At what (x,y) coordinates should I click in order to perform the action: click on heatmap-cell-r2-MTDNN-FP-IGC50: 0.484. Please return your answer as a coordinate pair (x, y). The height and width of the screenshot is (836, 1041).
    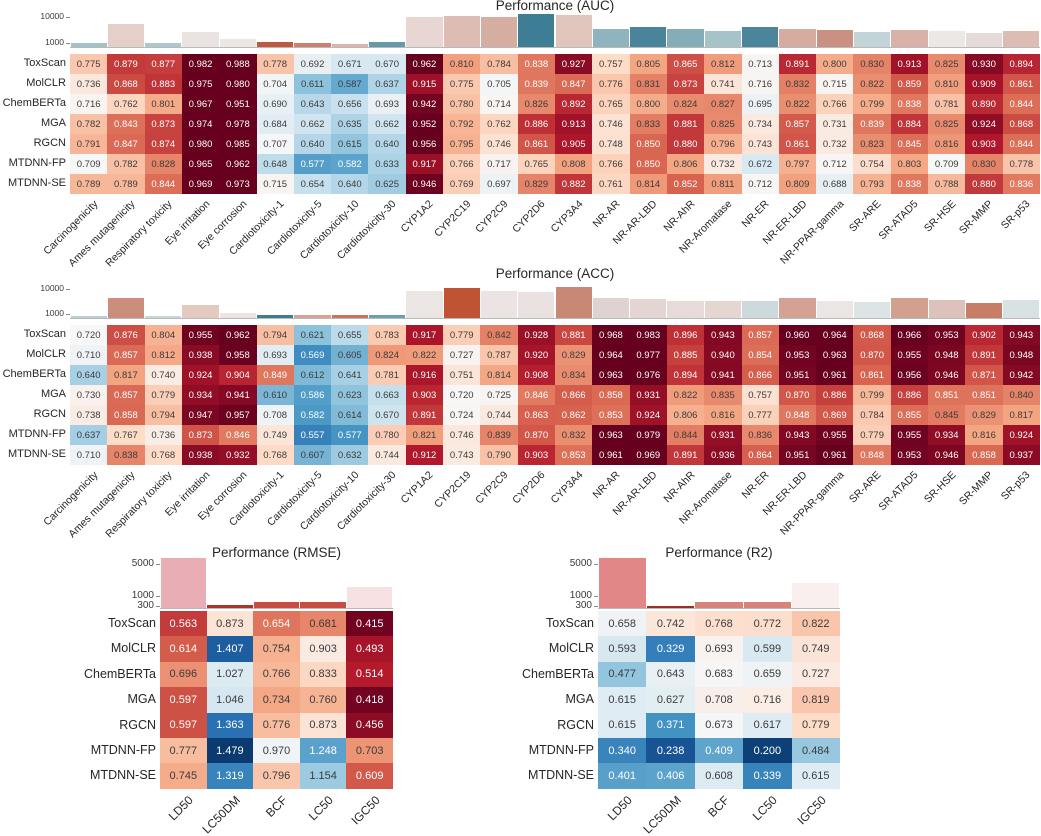
    Looking at the image, I should click on (815, 751).